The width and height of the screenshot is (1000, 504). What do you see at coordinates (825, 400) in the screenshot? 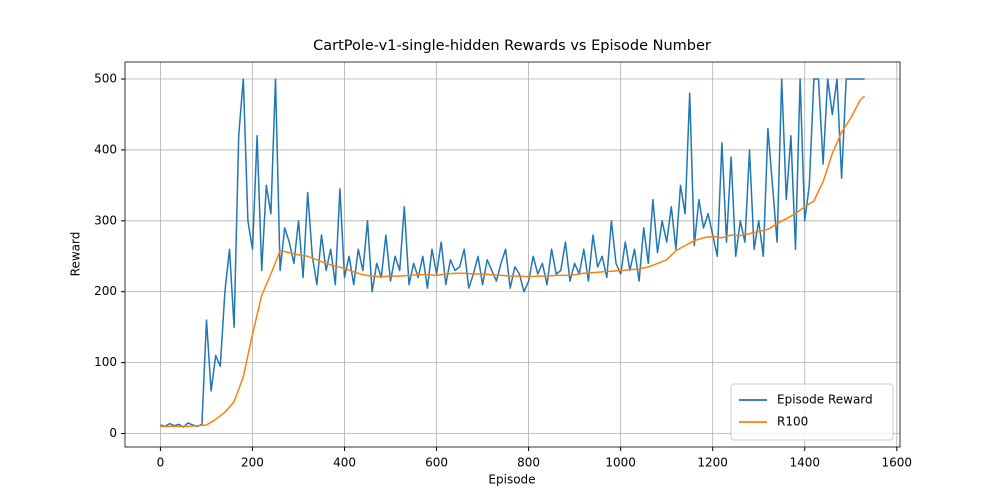
I see `legend-label: Episode Reward` at bounding box center [825, 400].